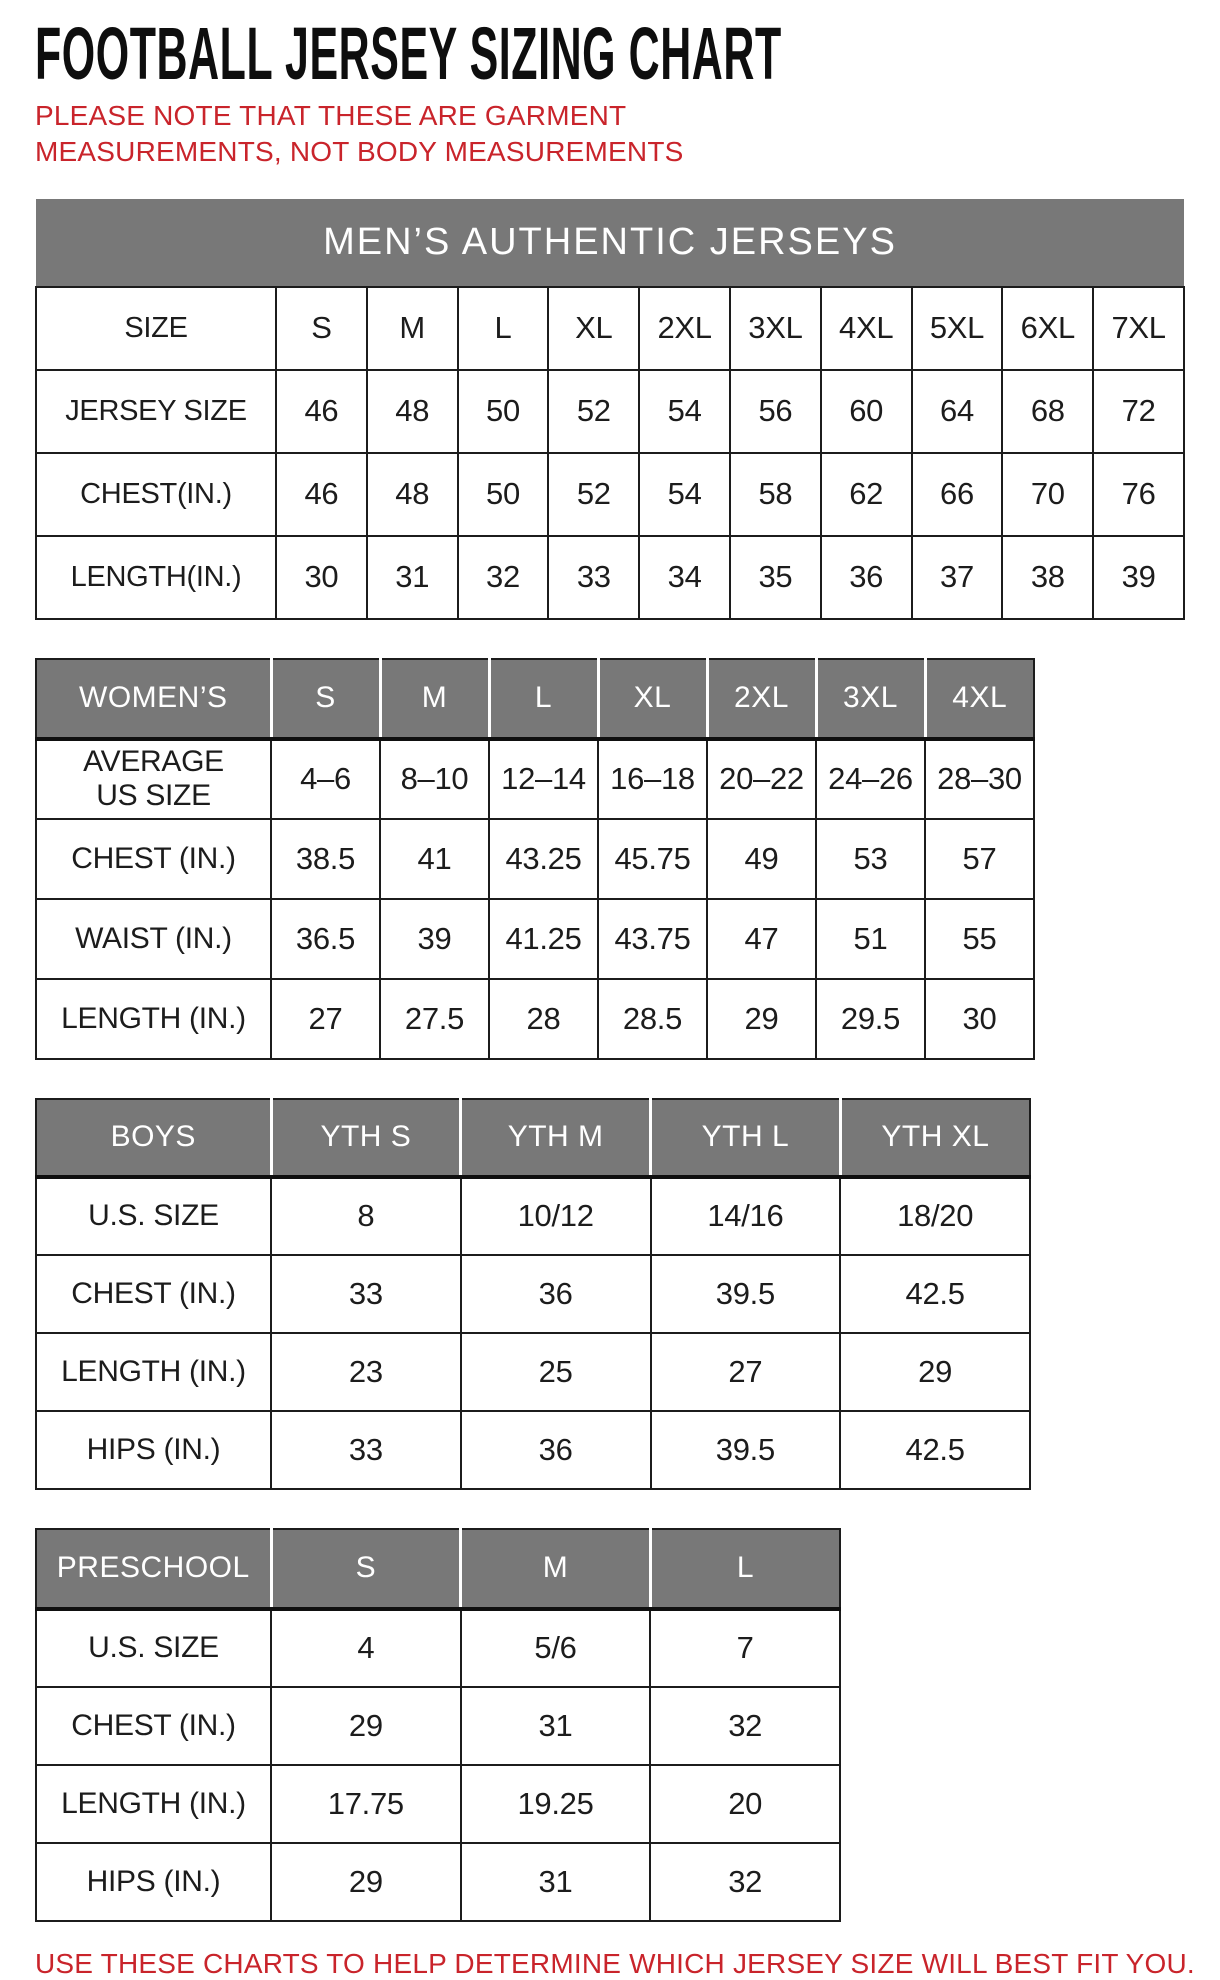  What do you see at coordinates (154, 699) in the screenshot?
I see `womens-table-title: WOMEN’S` at bounding box center [154, 699].